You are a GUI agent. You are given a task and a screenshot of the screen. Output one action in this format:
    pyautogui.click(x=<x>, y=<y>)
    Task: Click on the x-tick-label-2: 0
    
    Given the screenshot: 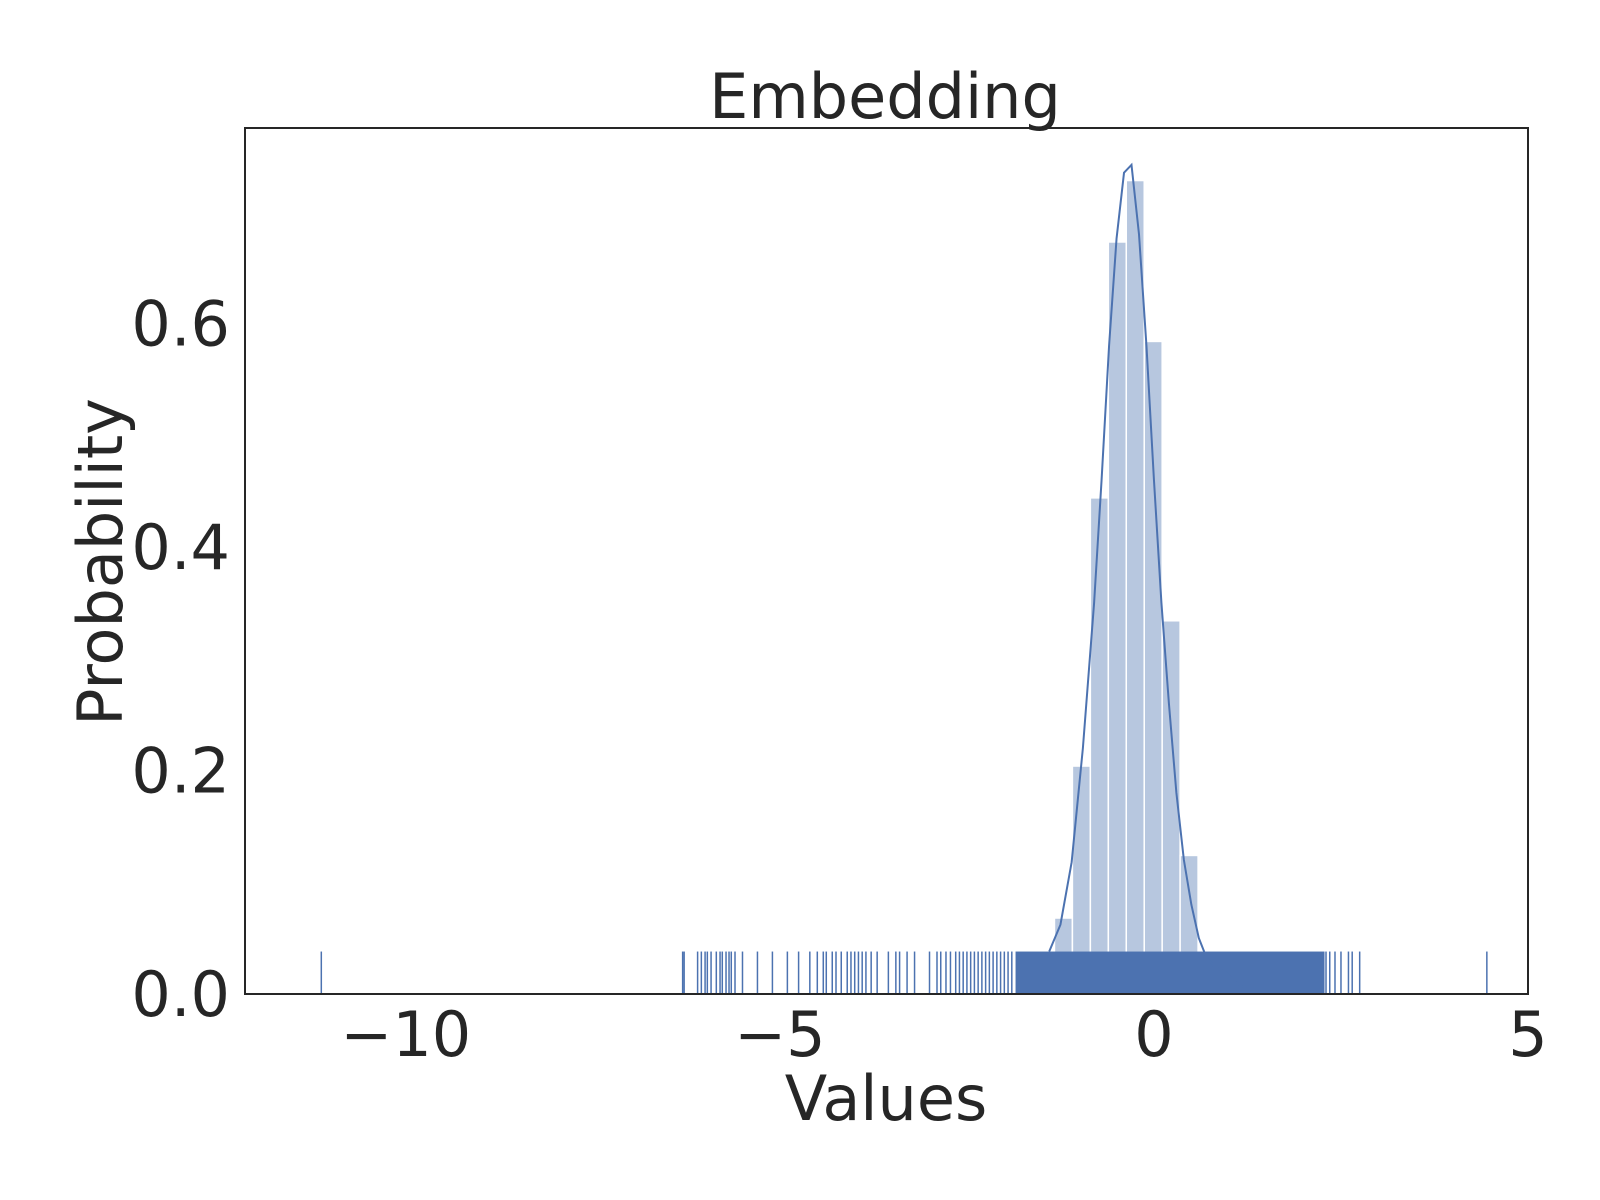 What is the action you would take?
    pyautogui.click(x=1153, y=1034)
    